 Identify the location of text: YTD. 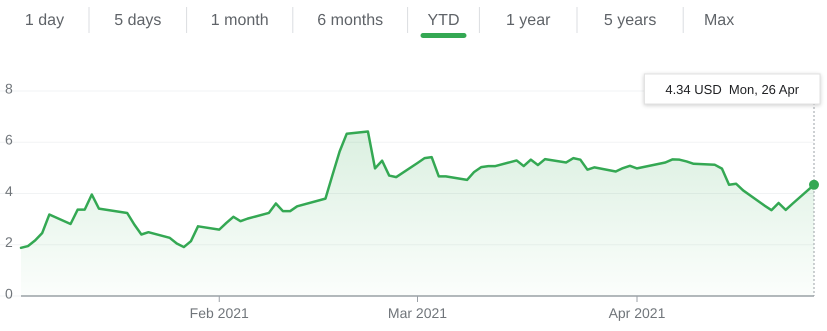
(444, 20).